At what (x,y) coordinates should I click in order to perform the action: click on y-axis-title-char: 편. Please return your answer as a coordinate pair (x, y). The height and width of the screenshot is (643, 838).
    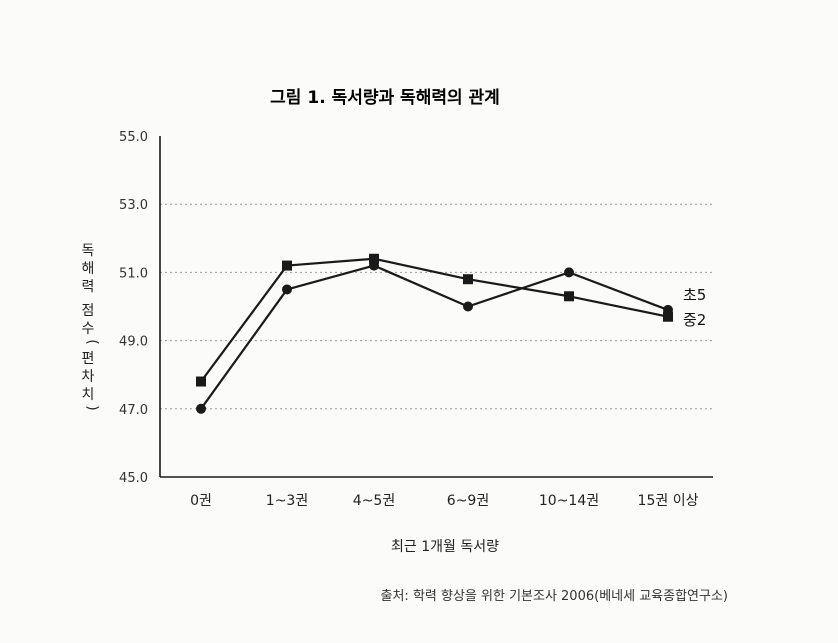
    Looking at the image, I should click on (88, 359).